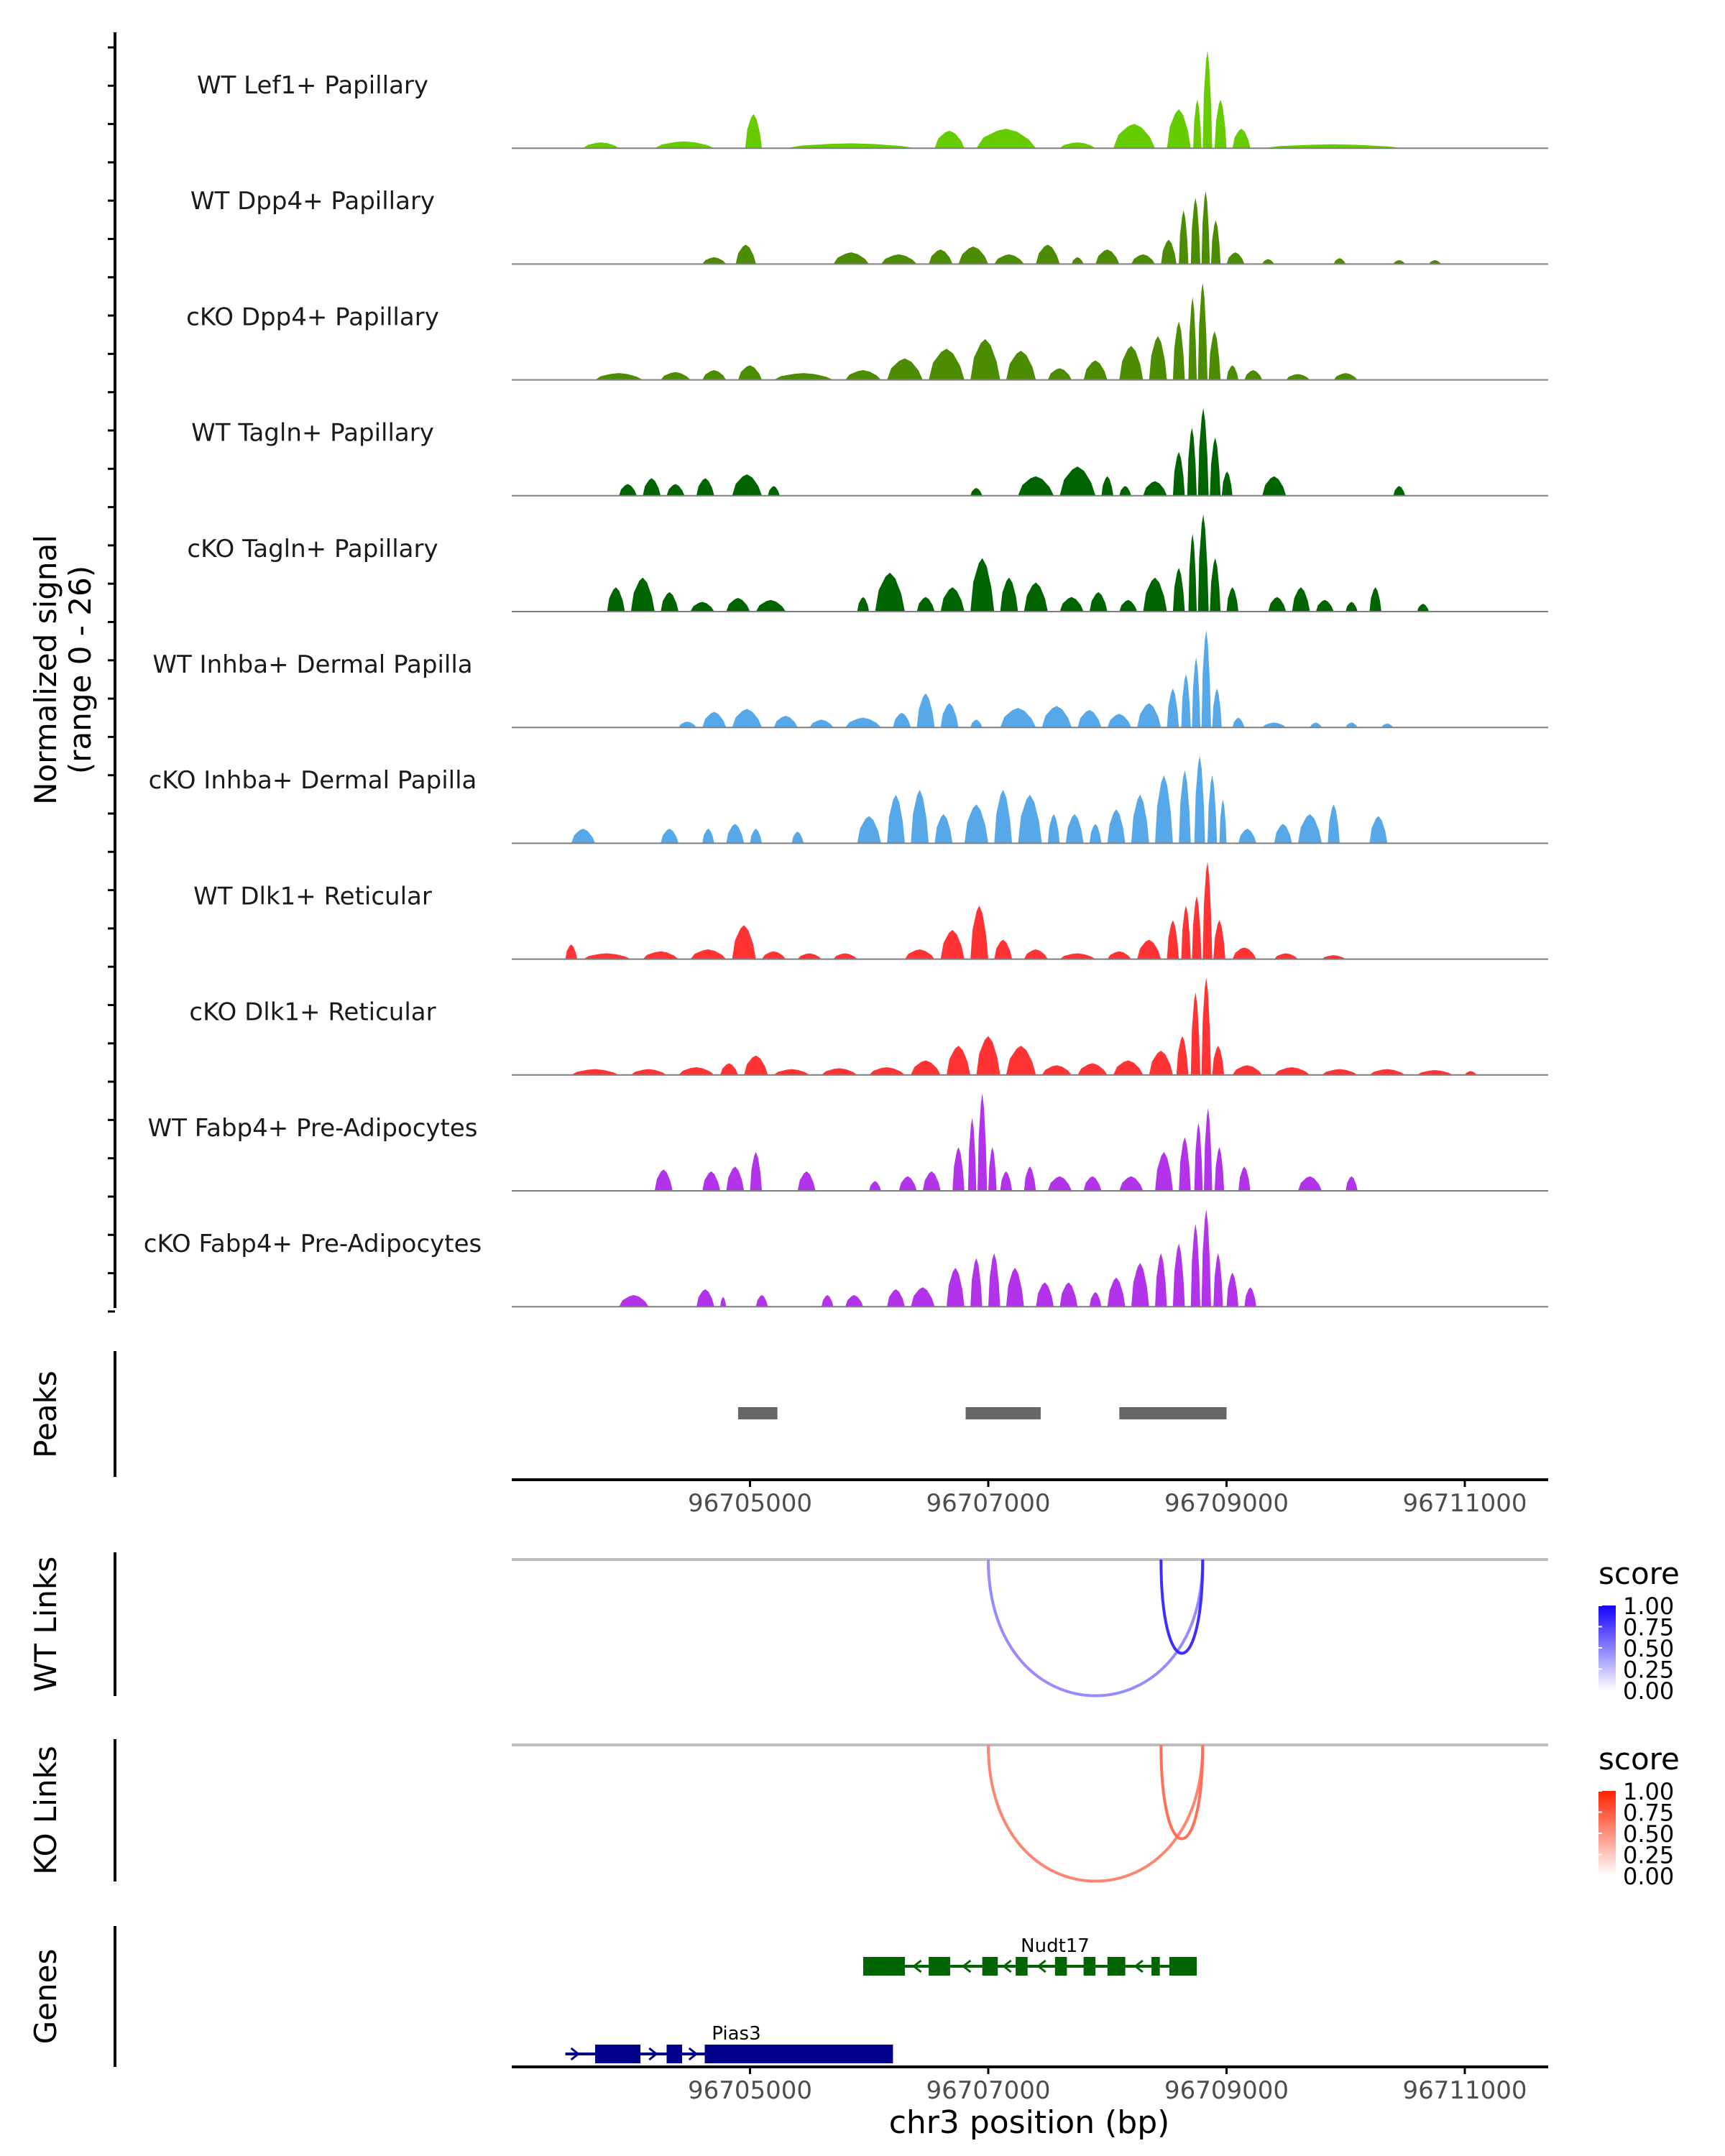  What do you see at coordinates (312, 434) in the screenshot?
I see `coverage-track-label: WT Tagln+ Papillary` at bounding box center [312, 434].